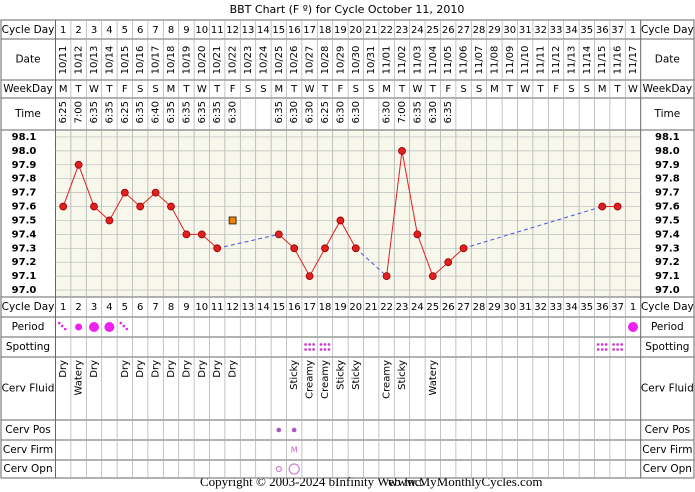  I want to click on date: 11/02, so click(402, 60).